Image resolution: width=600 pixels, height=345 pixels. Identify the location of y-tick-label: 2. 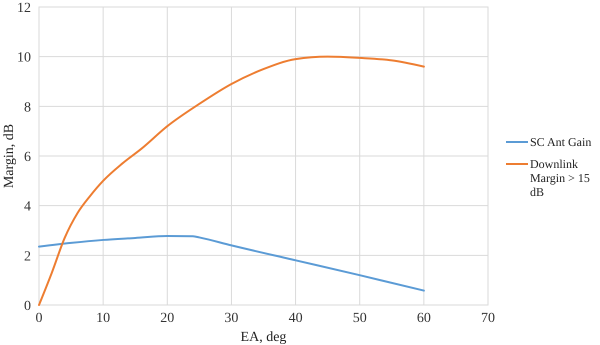
(27, 256).